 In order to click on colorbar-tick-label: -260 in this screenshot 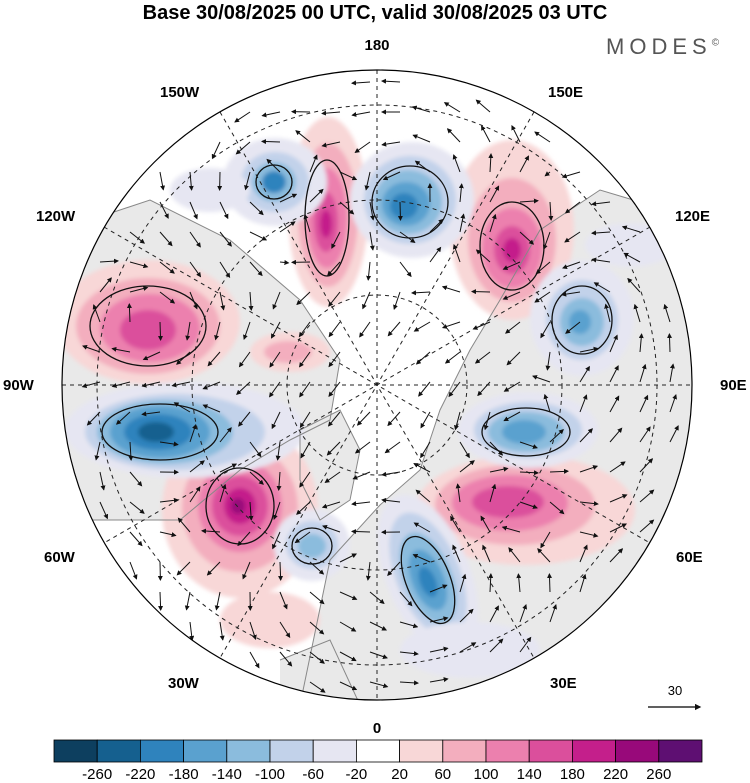, I will do `click(97, 774)`.